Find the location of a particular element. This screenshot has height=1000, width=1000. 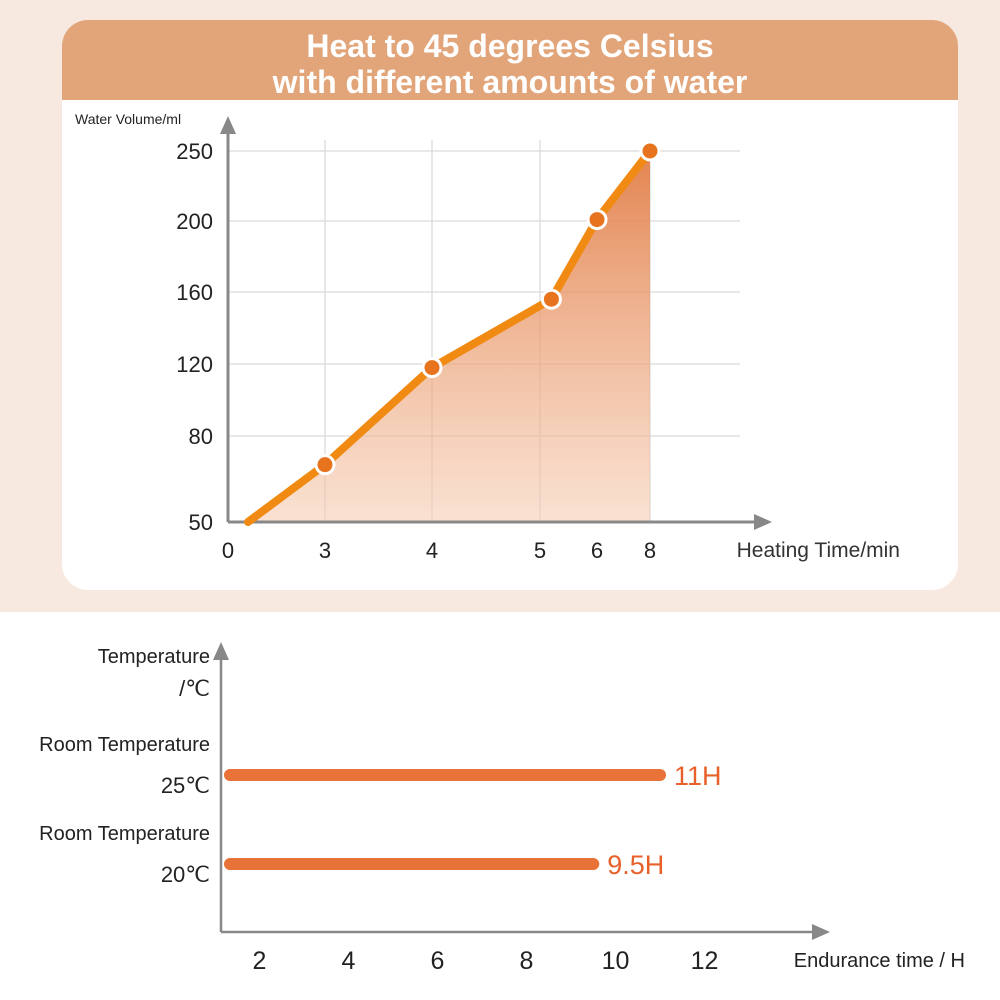

area-fill is located at coordinates (449, 336).